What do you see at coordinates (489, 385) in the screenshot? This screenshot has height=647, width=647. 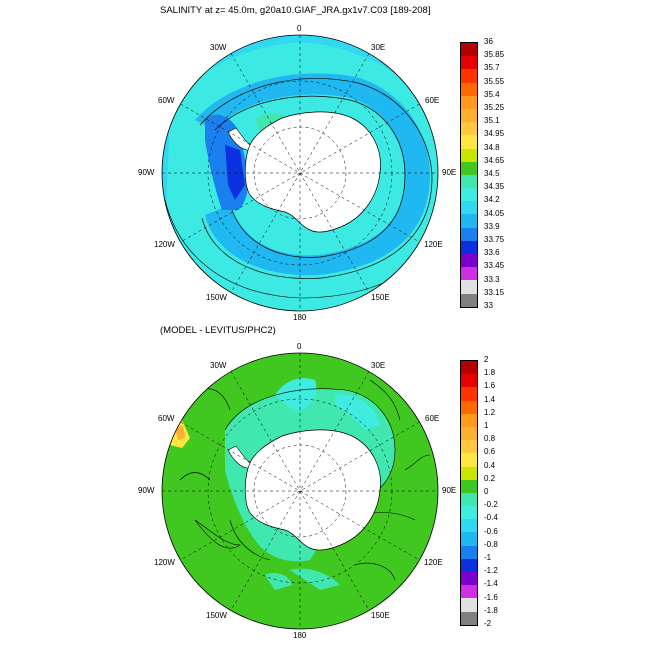 I see `colorbar-tick-label: 1.6` at bounding box center [489, 385].